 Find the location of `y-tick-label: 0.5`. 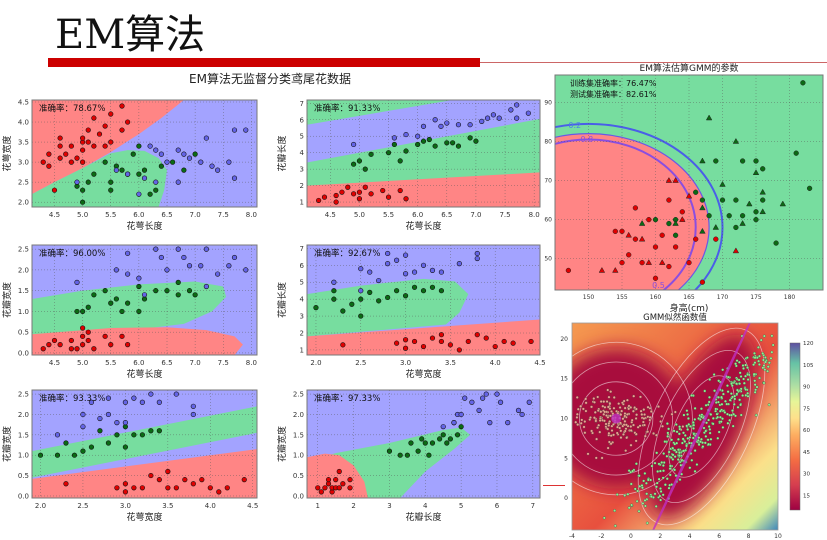

y-tick-label: 0.5 is located at coordinates (23, 333).